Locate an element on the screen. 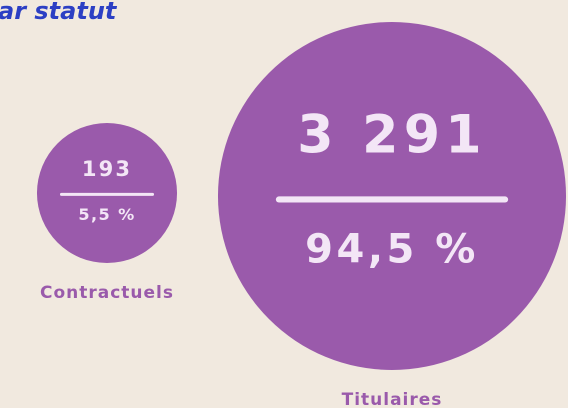 This screenshot has width=568, height=408. category-label: Contractuels is located at coordinates (107, 293).